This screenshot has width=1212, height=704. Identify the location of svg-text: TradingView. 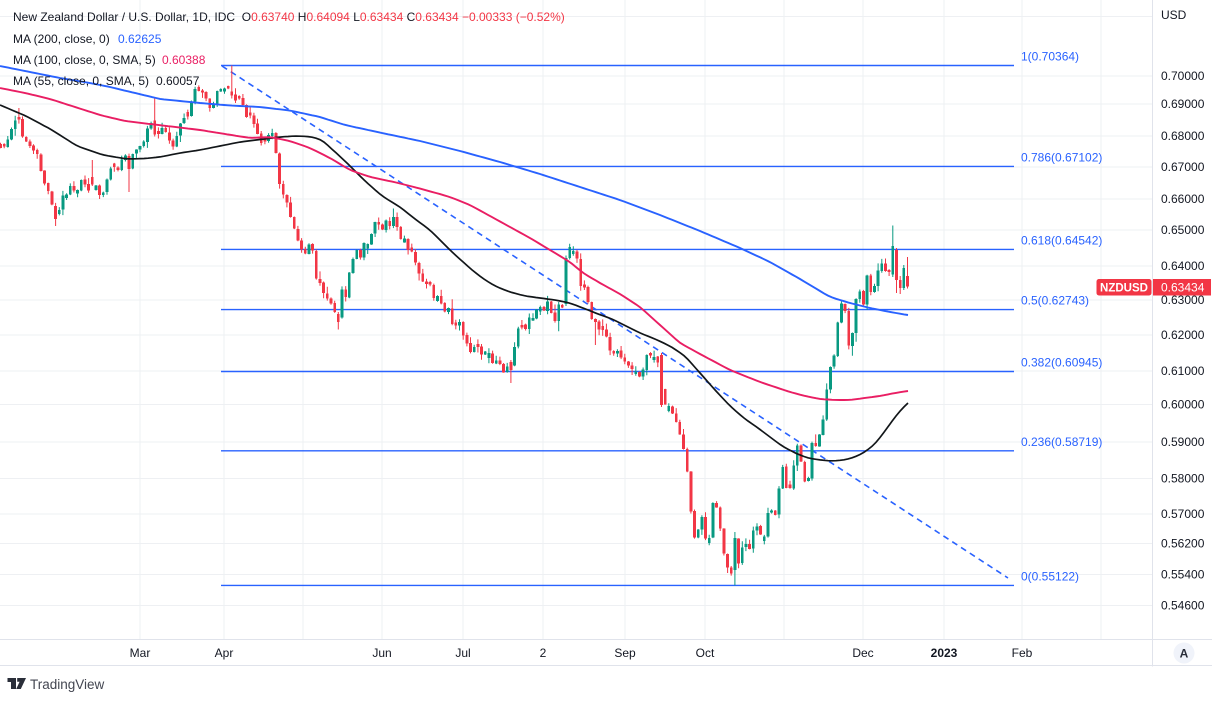
(67, 684).